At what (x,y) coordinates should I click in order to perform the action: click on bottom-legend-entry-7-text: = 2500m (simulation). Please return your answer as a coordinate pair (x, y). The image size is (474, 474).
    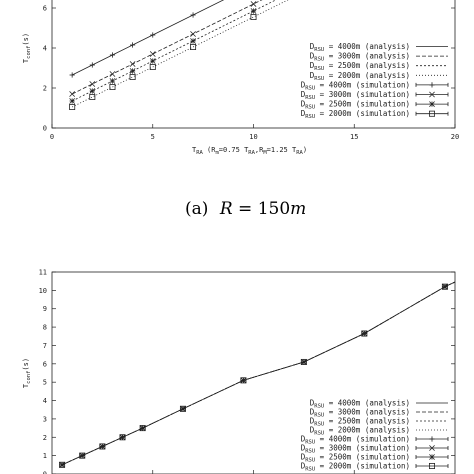
    Looking at the image, I should click on (362, 457).